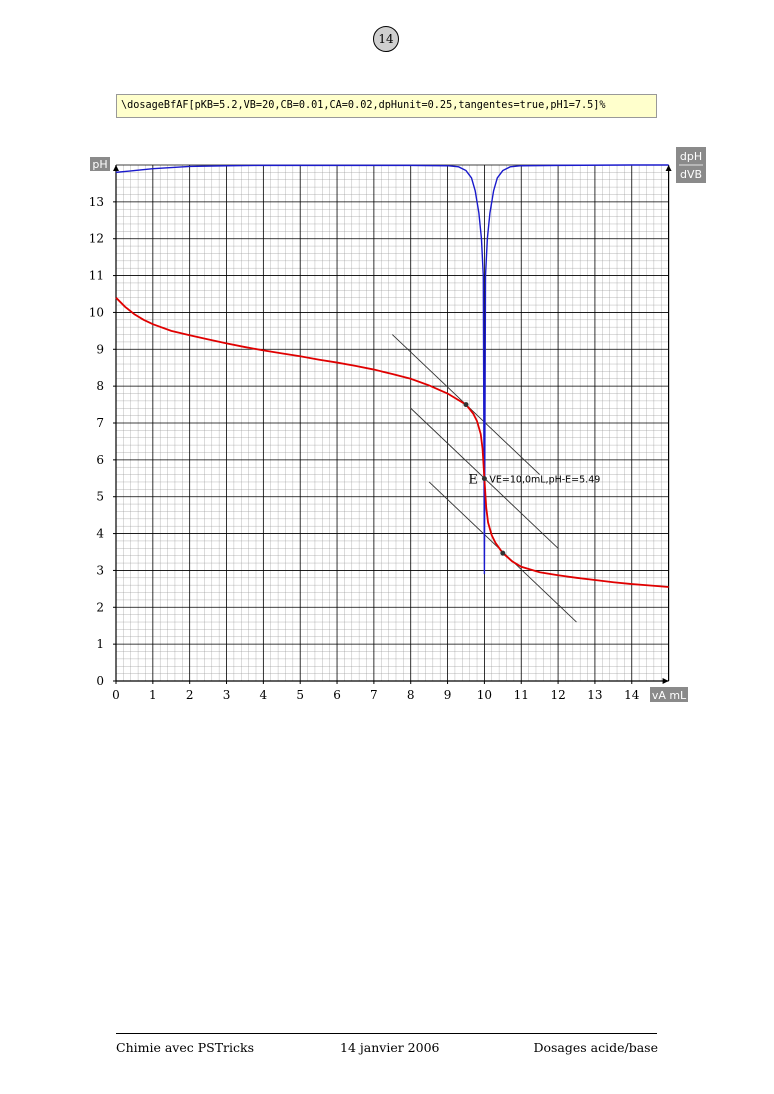 The height and width of the screenshot is (1094, 774). I want to click on y-tick-label: 13, so click(96, 202).